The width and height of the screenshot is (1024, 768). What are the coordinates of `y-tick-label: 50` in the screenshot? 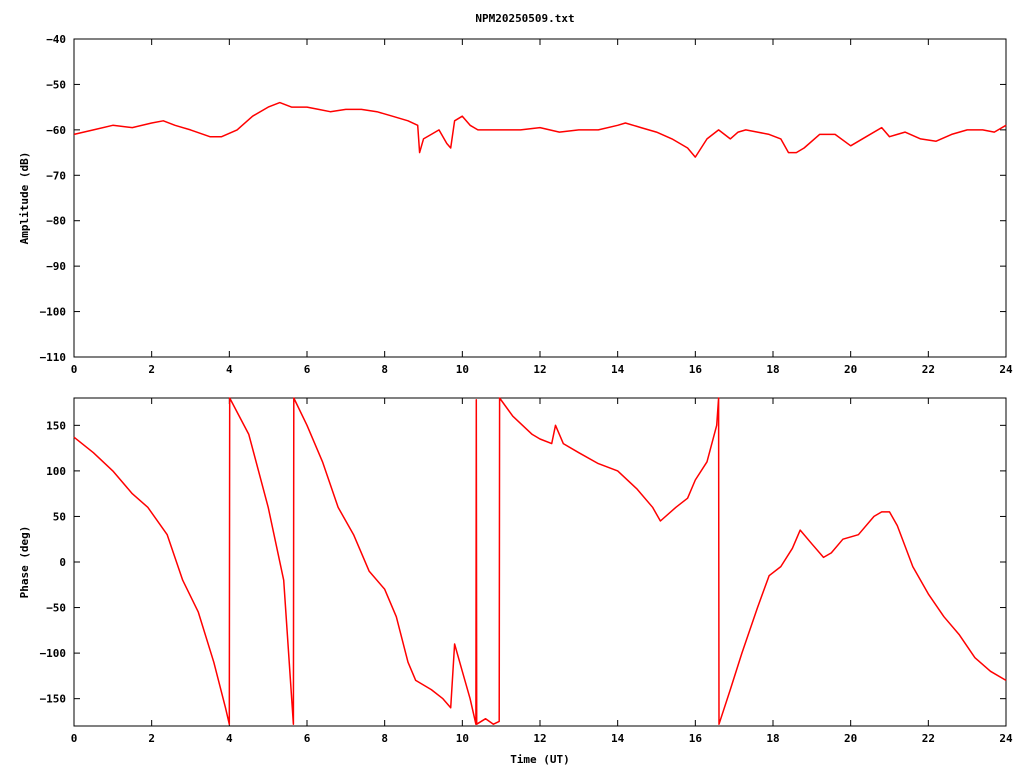 It's located at (59, 516).